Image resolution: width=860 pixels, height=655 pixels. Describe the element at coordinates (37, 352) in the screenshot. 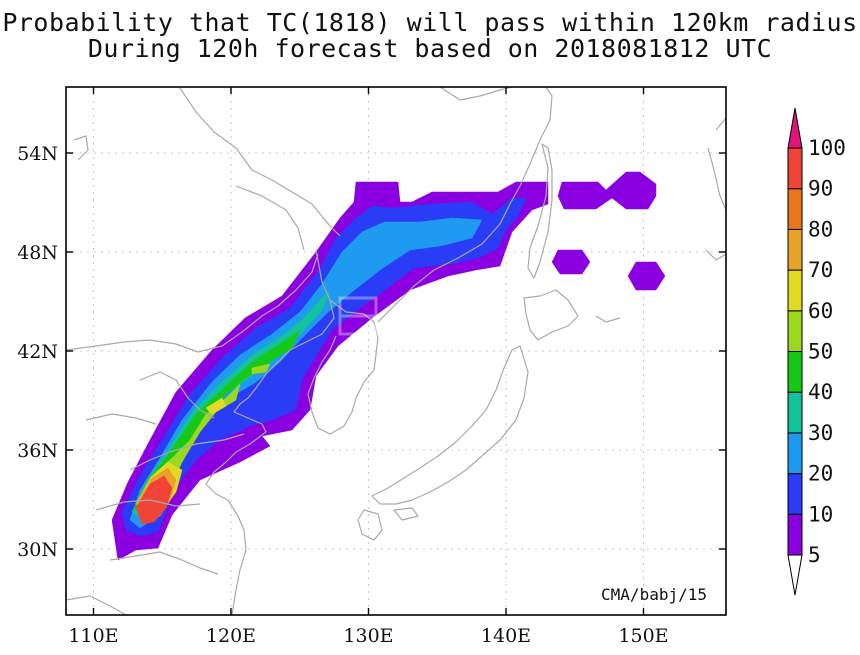

I see `lat-label-42: 42N` at that location.